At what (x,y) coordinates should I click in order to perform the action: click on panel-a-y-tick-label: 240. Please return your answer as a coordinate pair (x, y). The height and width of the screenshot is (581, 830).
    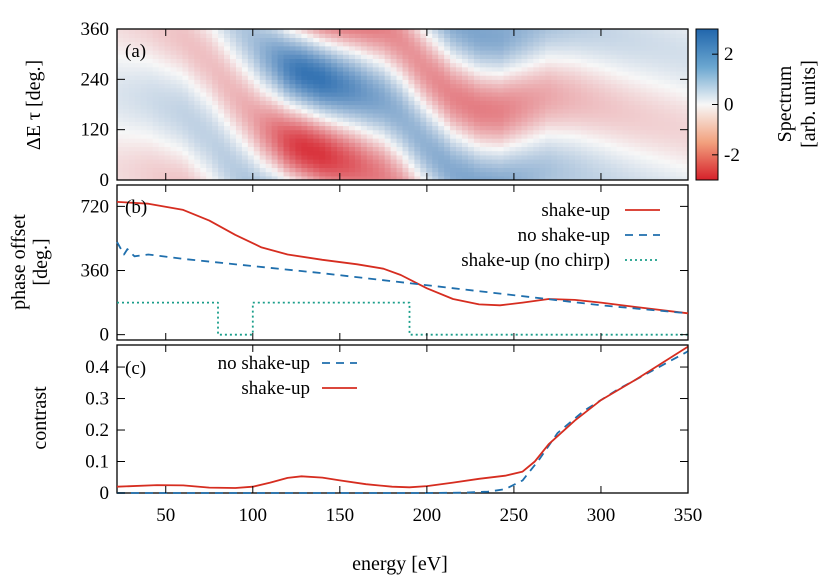
    Looking at the image, I should click on (95, 79).